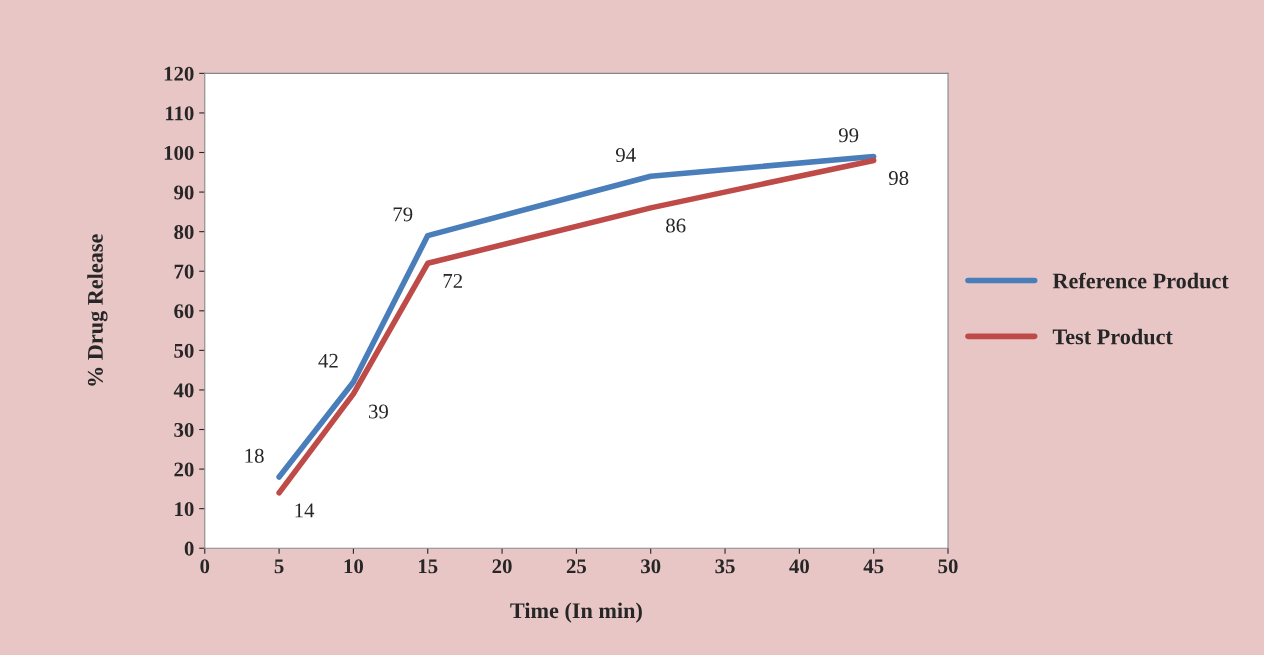 The height and width of the screenshot is (655, 1264). What do you see at coordinates (651, 566) in the screenshot?
I see `x-tick-label: 30` at bounding box center [651, 566].